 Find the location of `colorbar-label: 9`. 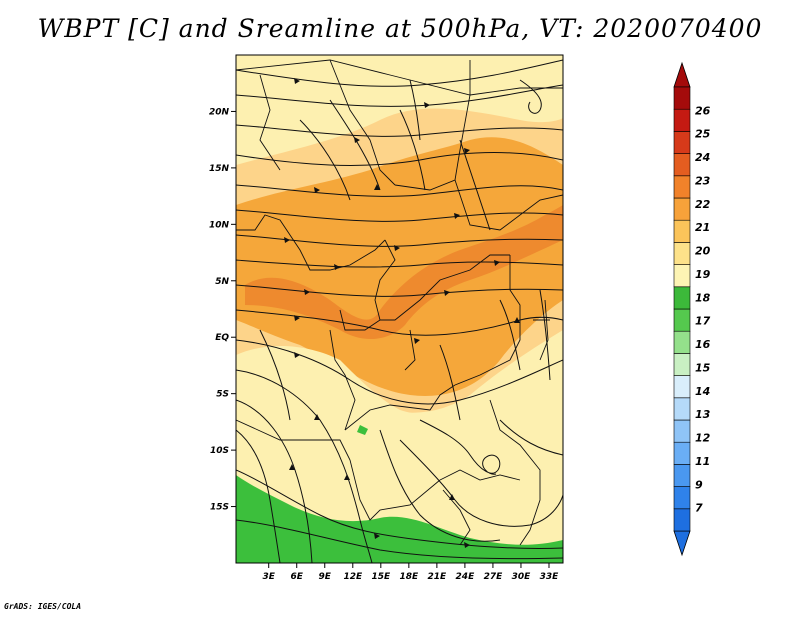

colorbar-label: 9 is located at coordinates (699, 484).